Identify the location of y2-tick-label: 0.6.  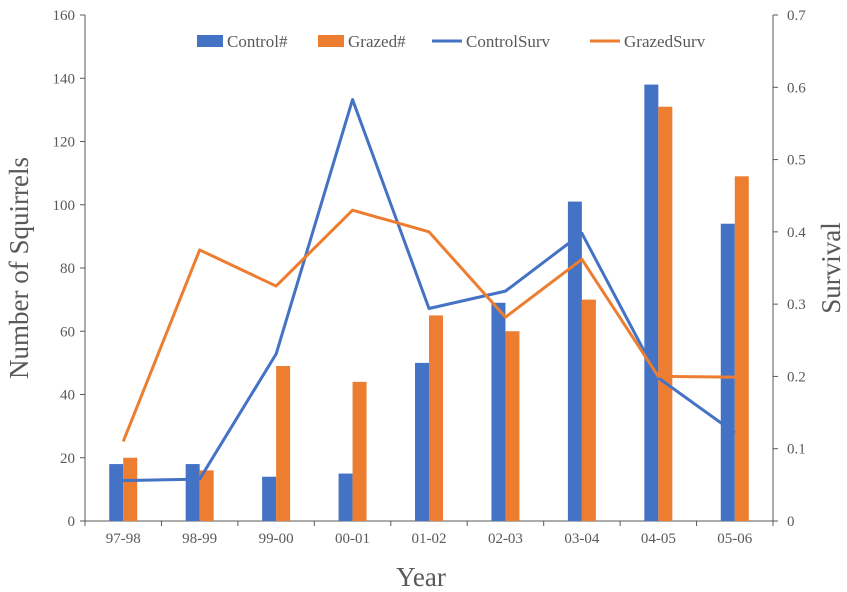
(796, 88).